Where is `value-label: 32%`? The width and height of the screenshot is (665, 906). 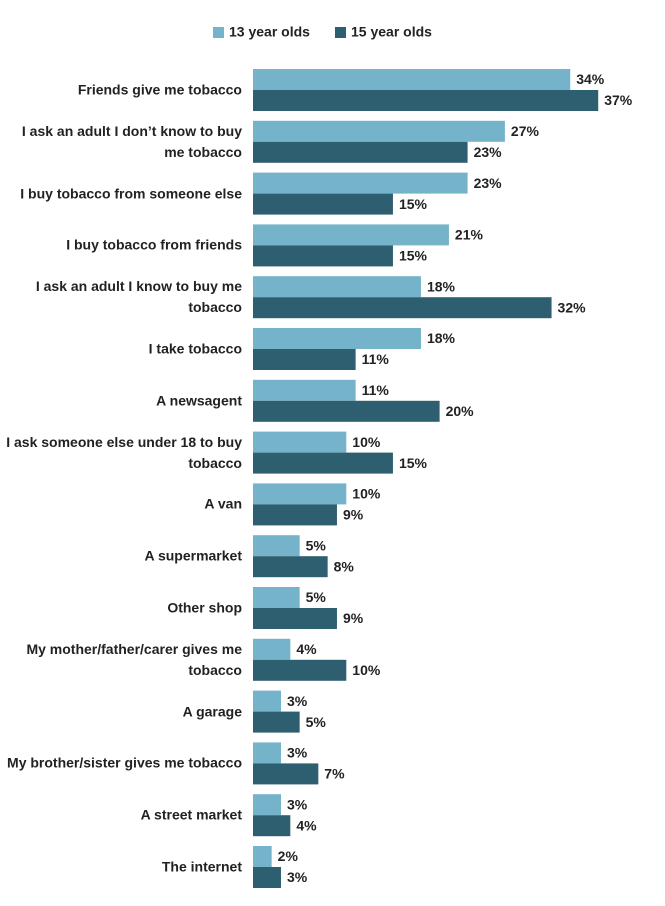
value-label: 32% is located at coordinates (572, 307).